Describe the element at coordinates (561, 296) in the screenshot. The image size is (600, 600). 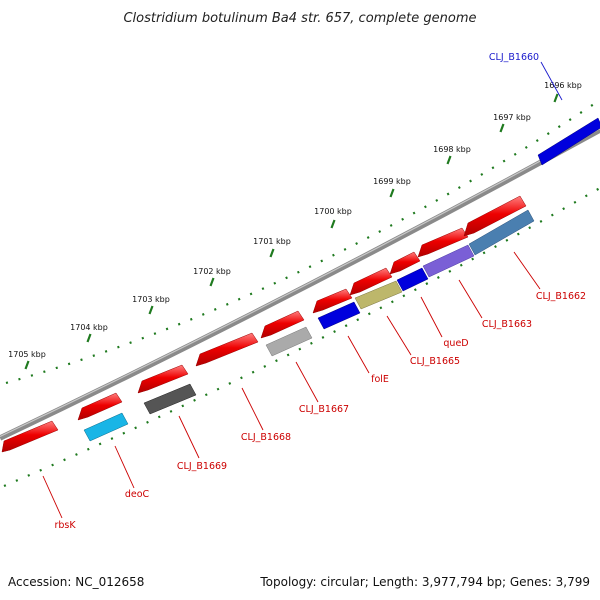
I see `gene-label-clj-b1662: CLJ_B1662` at that location.